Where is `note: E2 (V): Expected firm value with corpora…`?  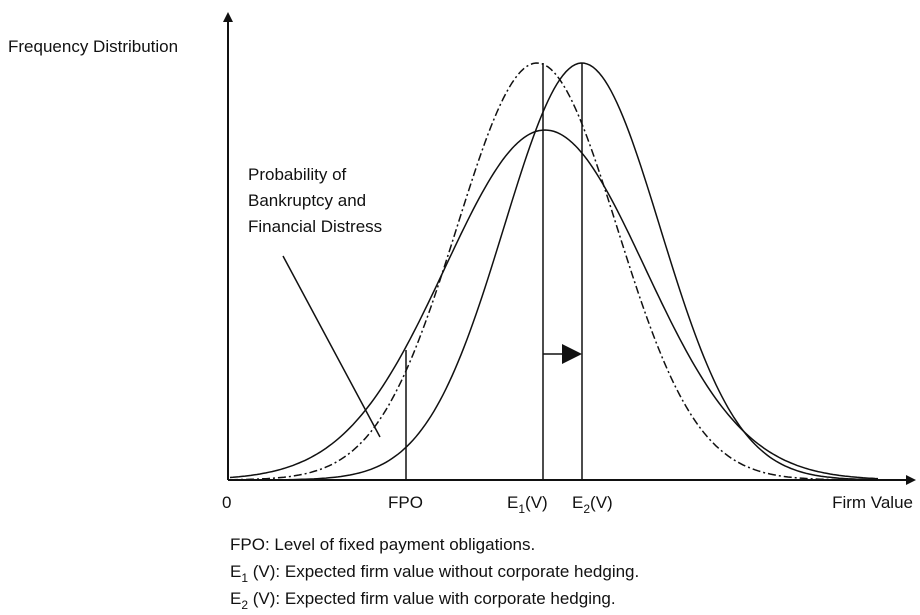 note: E2 (V): Expected firm value with corpora… is located at coordinates (423, 600).